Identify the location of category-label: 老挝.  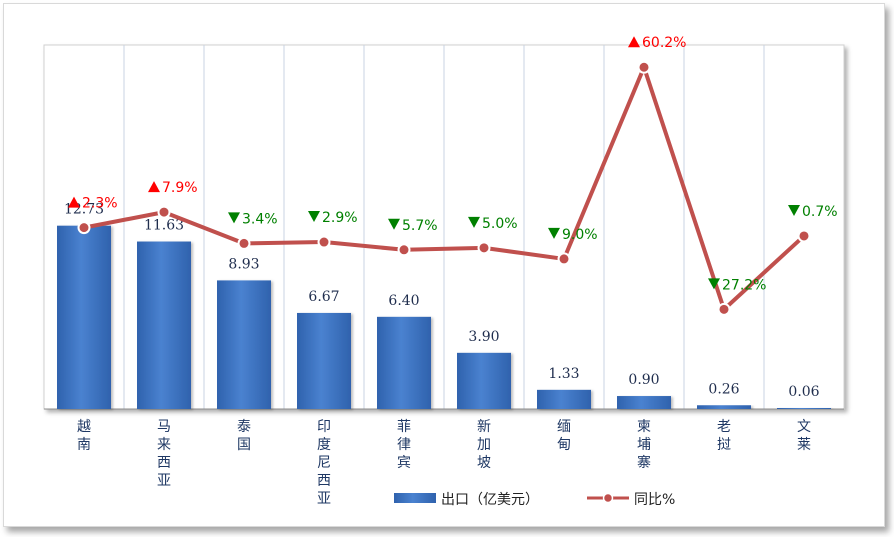
(724, 436).